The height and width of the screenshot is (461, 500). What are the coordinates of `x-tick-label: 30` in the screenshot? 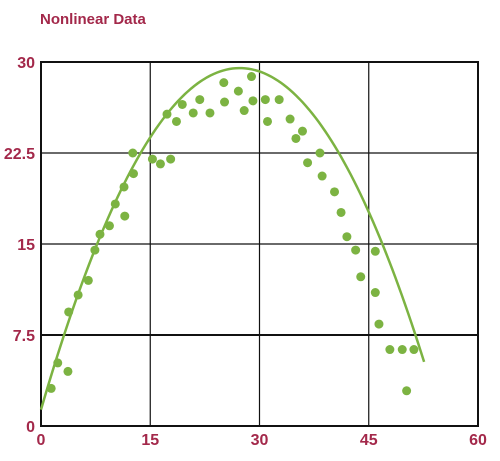 It's located at (260, 440).